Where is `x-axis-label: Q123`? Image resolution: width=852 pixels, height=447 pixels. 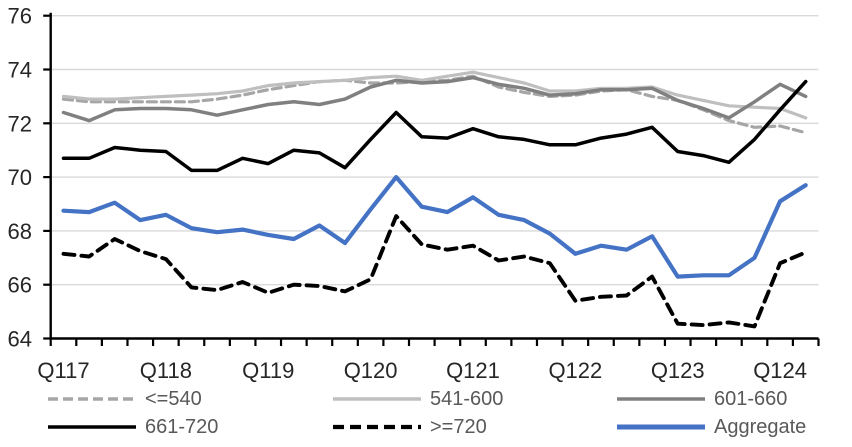
x-axis-label: Q123 is located at coordinates (678, 370).